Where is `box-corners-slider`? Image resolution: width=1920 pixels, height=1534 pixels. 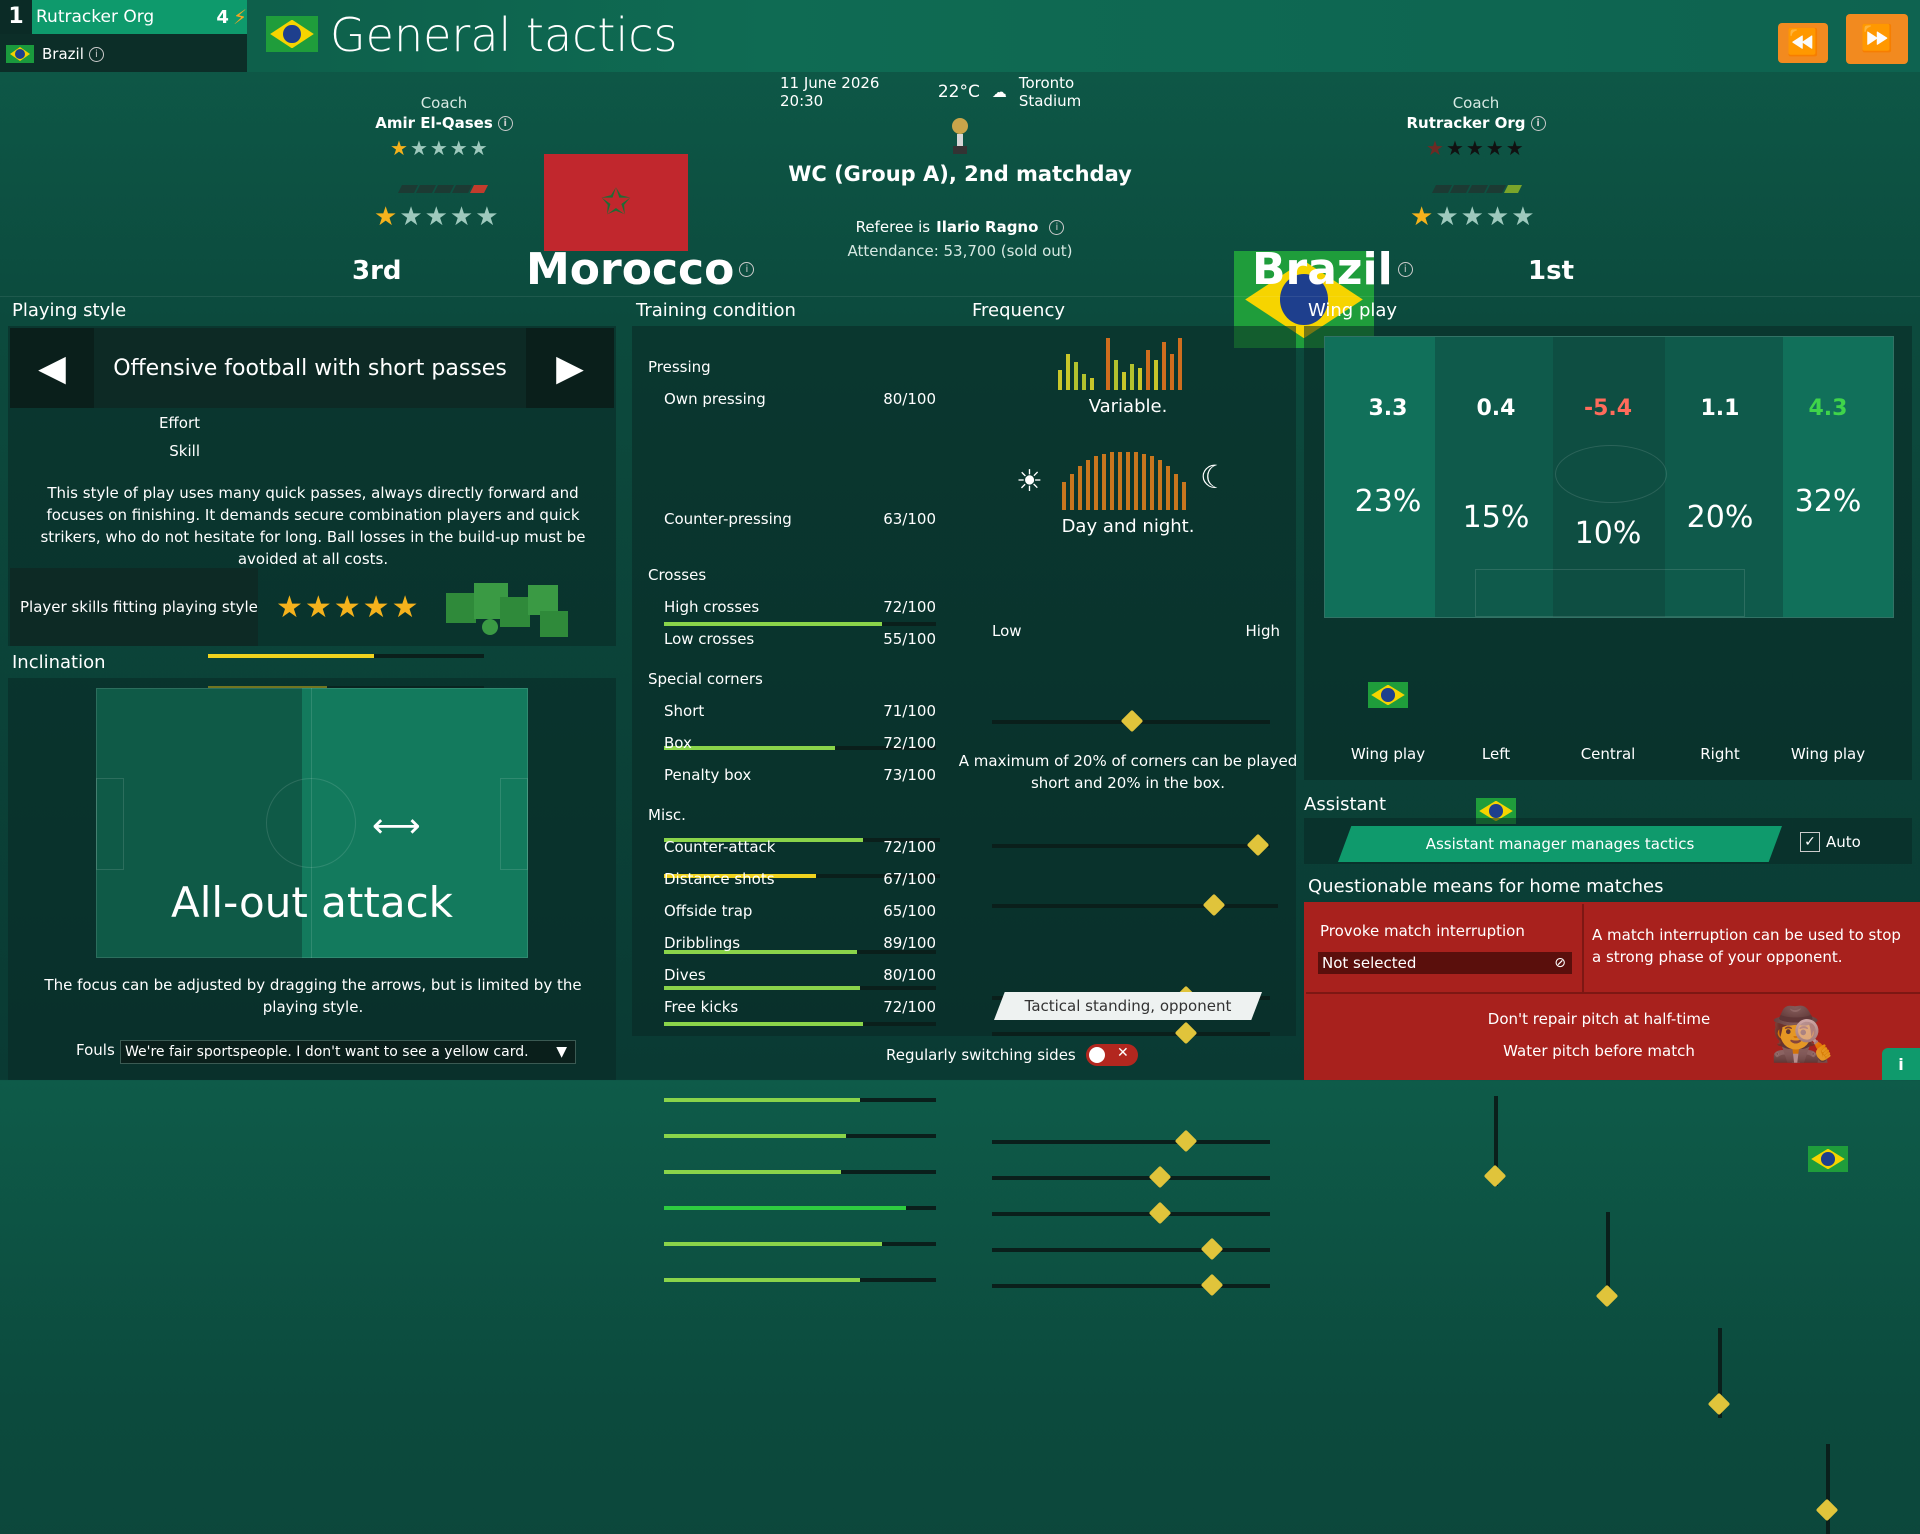 box-corners-slider is located at coordinates (1131, 1033).